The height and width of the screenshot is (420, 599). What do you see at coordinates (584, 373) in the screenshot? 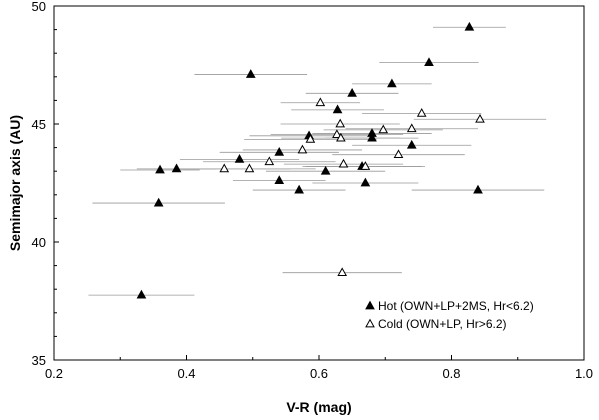
I see `x-tick-label: 1.0` at bounding box center [584, 373].